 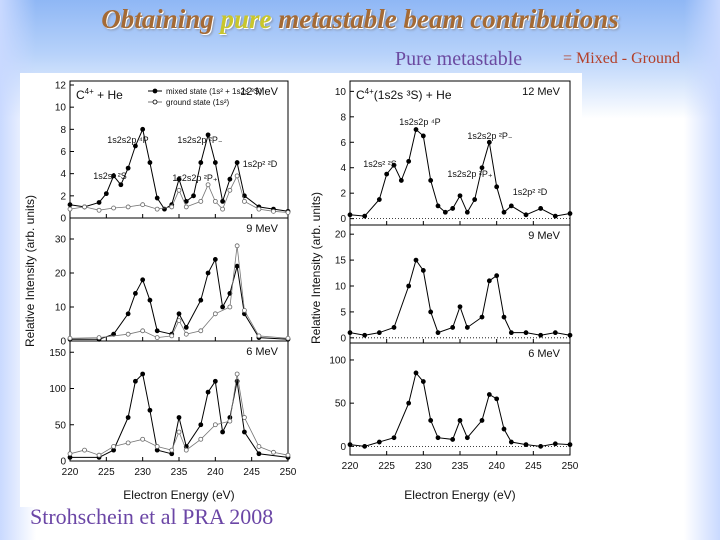 What do you see at coordinates (57, 353) in the screenshot?
I see `y-tick-label: 150` at bounding box center [57, 353].